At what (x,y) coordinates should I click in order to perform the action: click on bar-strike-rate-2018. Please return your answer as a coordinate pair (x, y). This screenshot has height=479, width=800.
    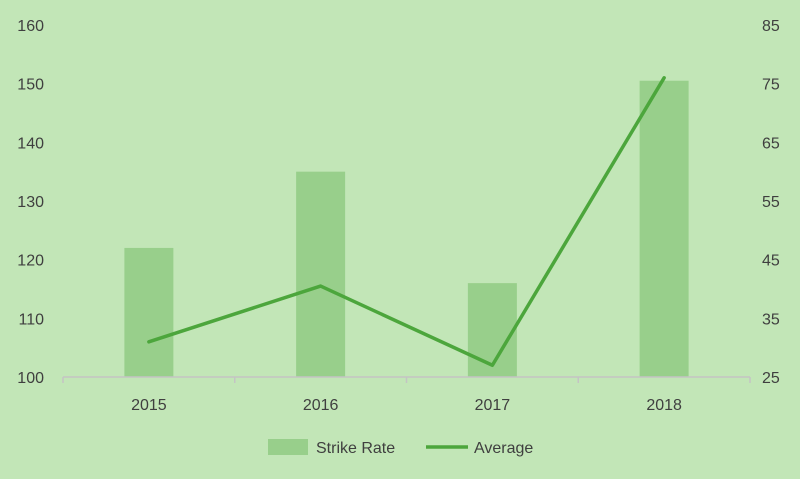
    Looking at the image, I should click on (664, 228).